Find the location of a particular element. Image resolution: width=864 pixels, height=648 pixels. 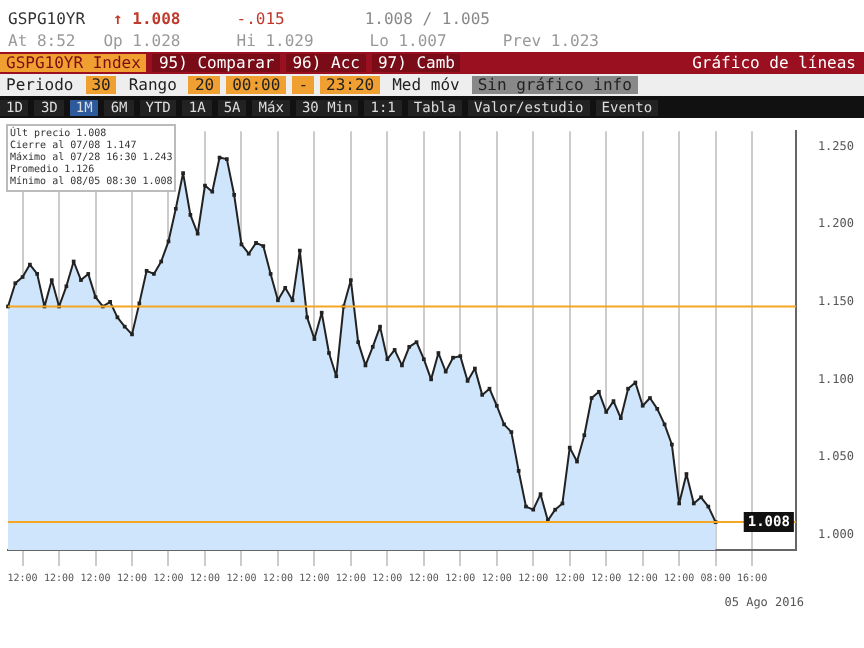

text: Prev 1.023 is located at coordinates (550, 41).